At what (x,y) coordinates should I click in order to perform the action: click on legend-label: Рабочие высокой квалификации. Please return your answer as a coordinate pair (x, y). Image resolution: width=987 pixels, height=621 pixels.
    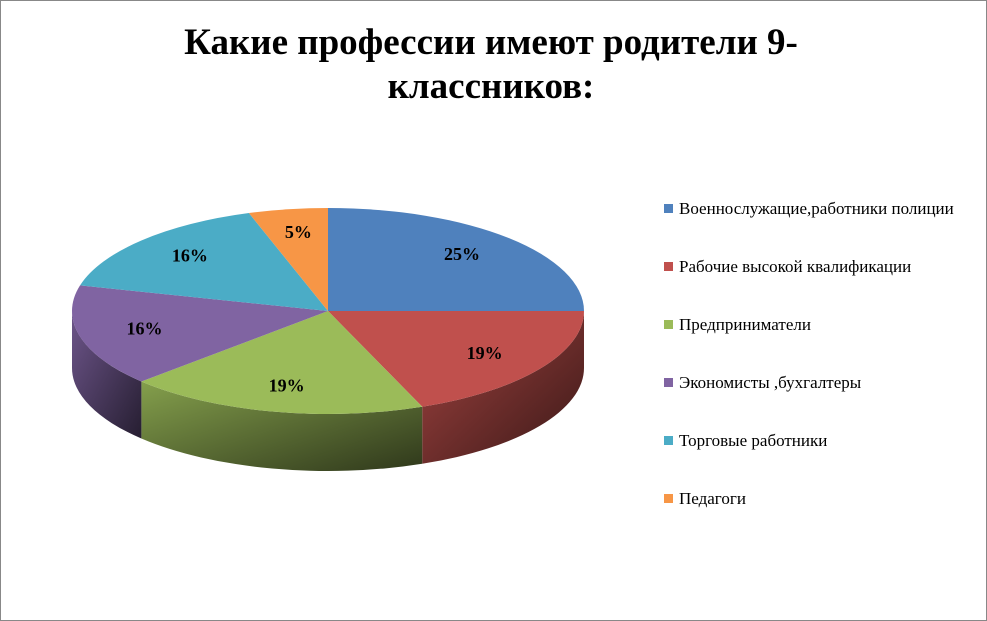
    Looking at the image, I should click on (795, 266).